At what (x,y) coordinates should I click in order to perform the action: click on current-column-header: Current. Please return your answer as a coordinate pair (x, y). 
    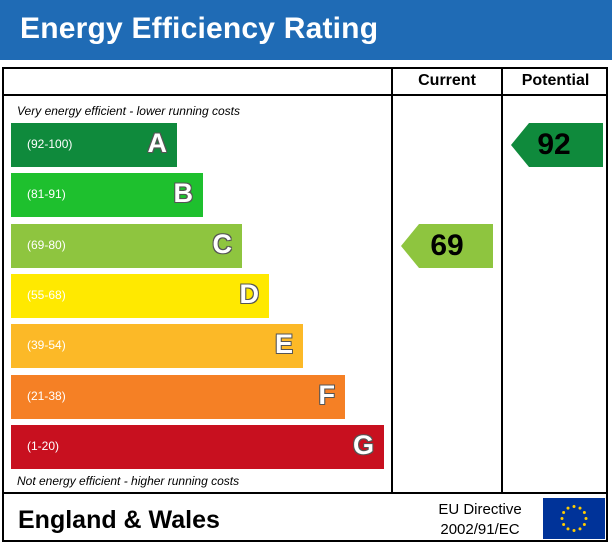
    Looking at the image, I should click on (447, 80).